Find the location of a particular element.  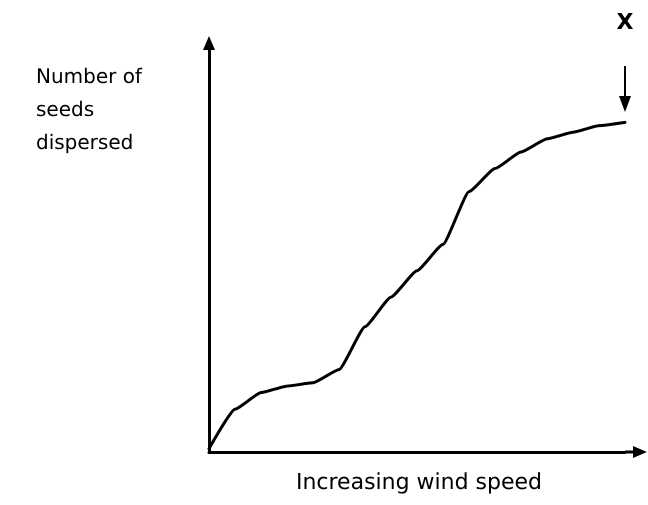

y-axis-title: Number of seeds dispersed is located at coordinates (90, 109).